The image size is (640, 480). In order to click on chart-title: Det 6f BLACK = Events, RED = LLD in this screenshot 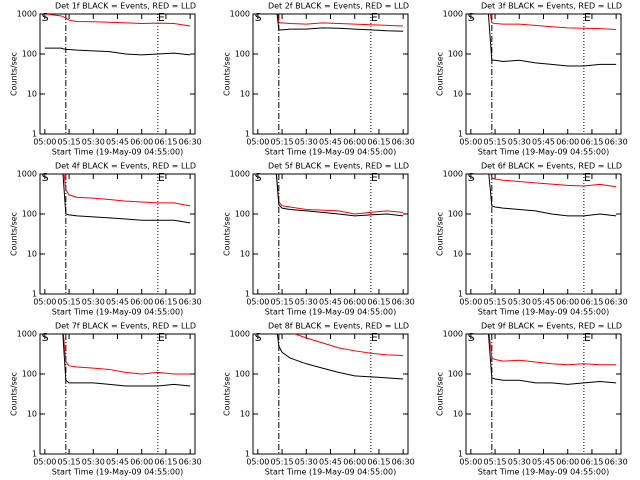, I will do `click(551, 166)`.